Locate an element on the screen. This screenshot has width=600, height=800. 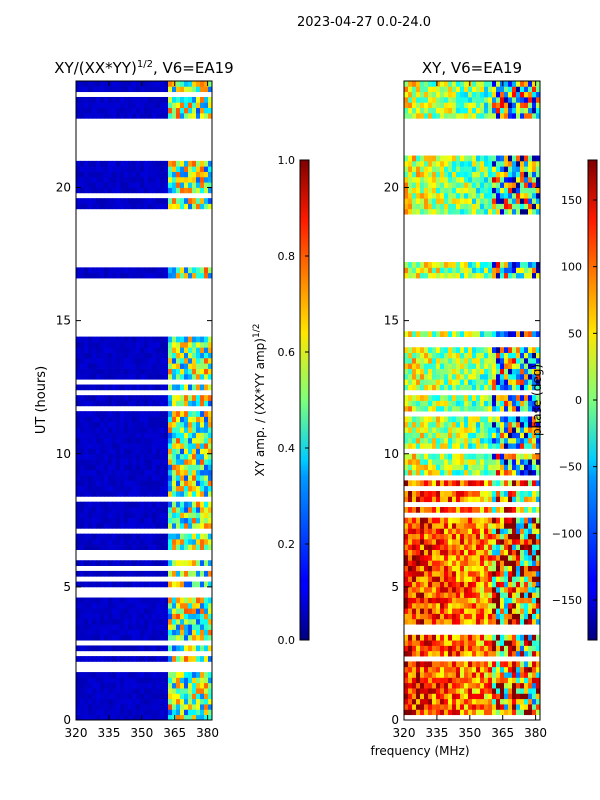
phase-heatmap-row is located at coordinates (472, 382).